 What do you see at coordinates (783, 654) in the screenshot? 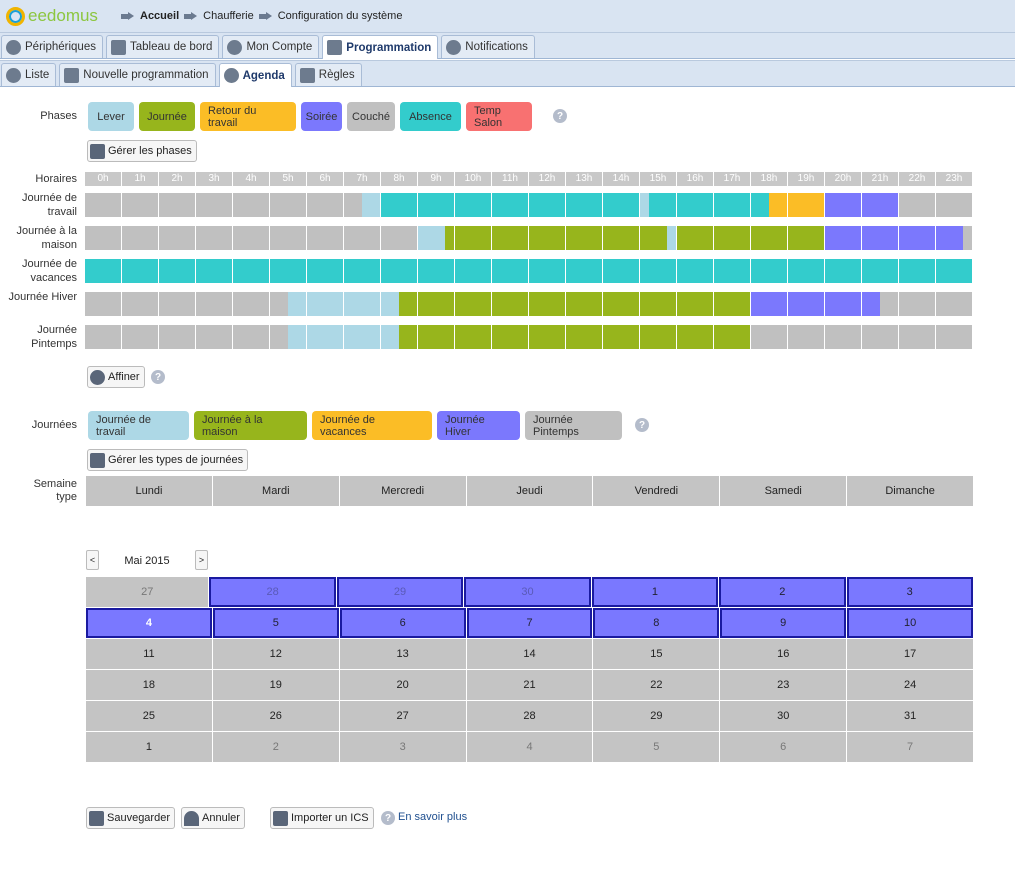
I see `calendar-day: 16` at bounding box center [783, 654].